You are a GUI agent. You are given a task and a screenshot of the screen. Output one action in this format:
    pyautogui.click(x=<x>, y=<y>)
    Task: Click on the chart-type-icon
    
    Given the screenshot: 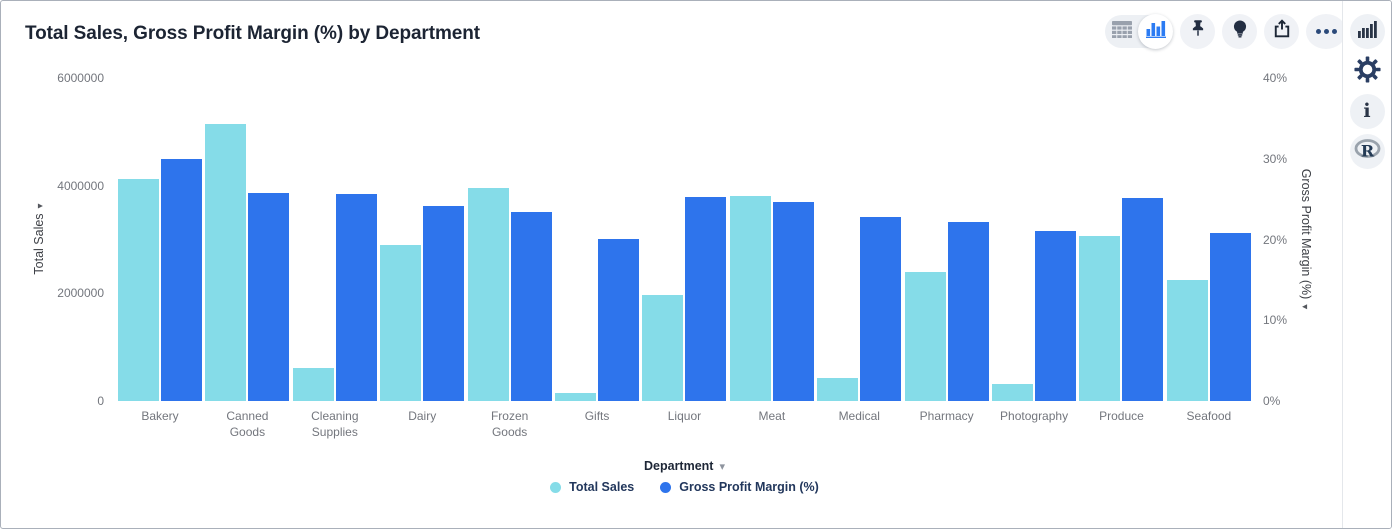 What is the action you would take?
    pyautogui.click(x=1367, y=31)
    